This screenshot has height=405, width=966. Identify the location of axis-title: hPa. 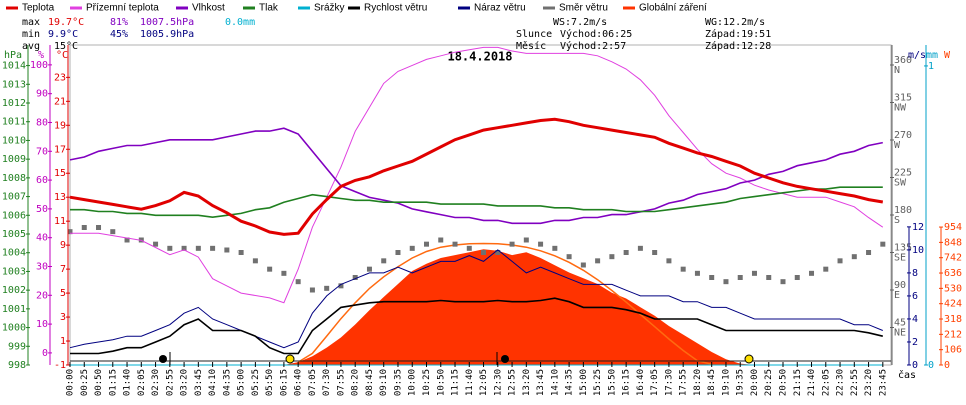
(13, 55).